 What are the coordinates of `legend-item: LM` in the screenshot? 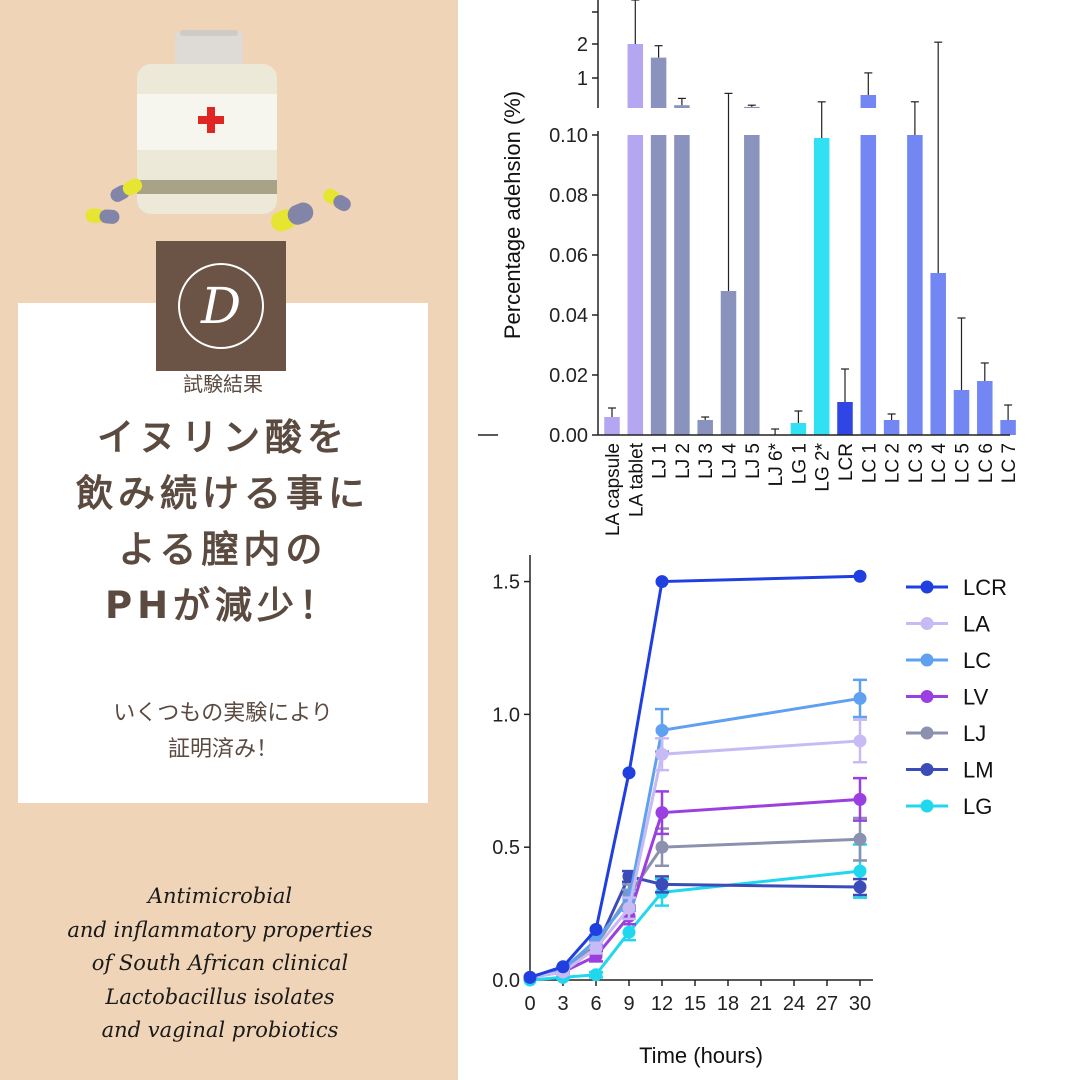 It's located at (950, 770).